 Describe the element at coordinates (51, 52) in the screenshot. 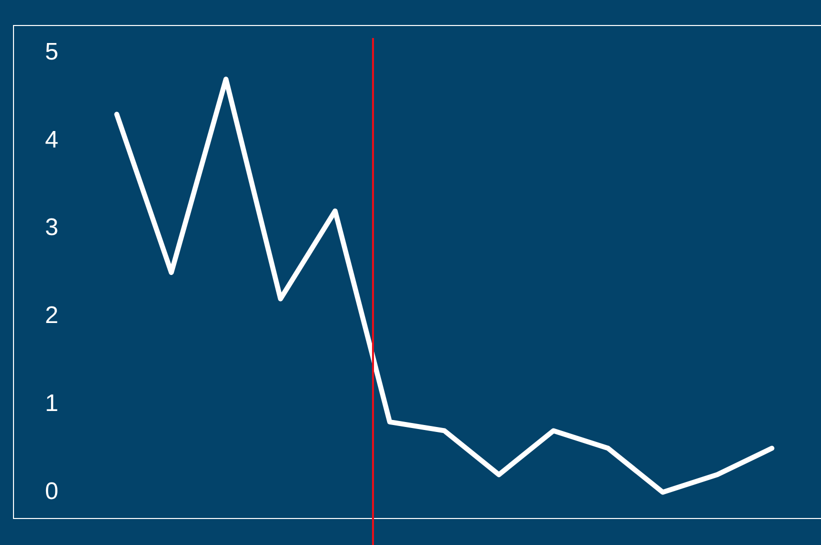

I see `y-tick-label: 5` at that location.